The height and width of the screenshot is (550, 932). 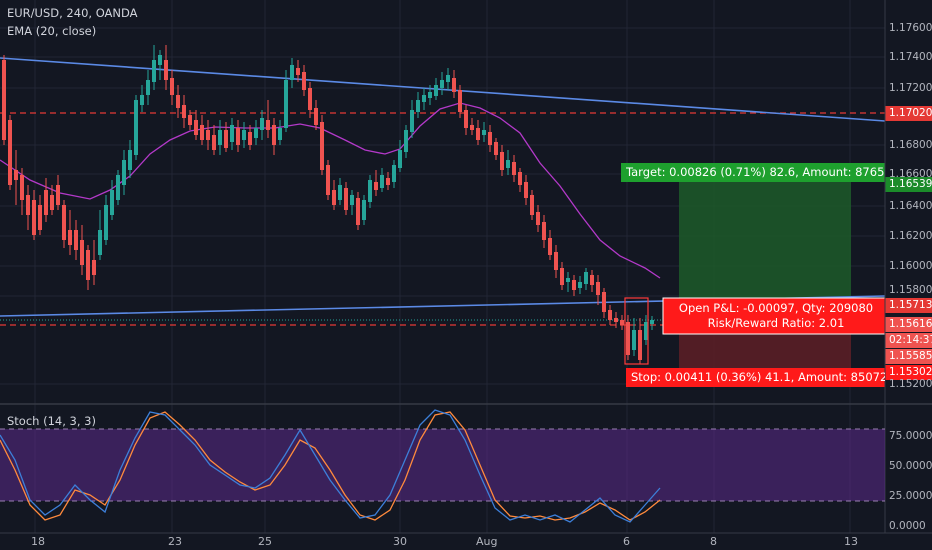 I want to click on time-tick: 25, so click(x=265, y=541).